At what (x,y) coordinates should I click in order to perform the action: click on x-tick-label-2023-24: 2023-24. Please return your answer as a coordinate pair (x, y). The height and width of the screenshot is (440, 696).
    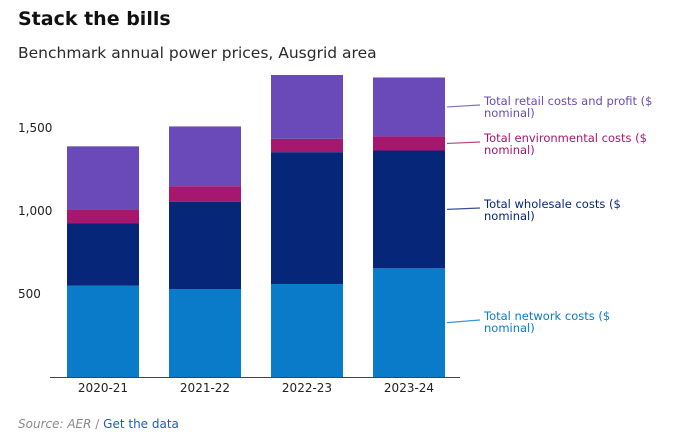
    Looking at the image, I should click on (409, 388).